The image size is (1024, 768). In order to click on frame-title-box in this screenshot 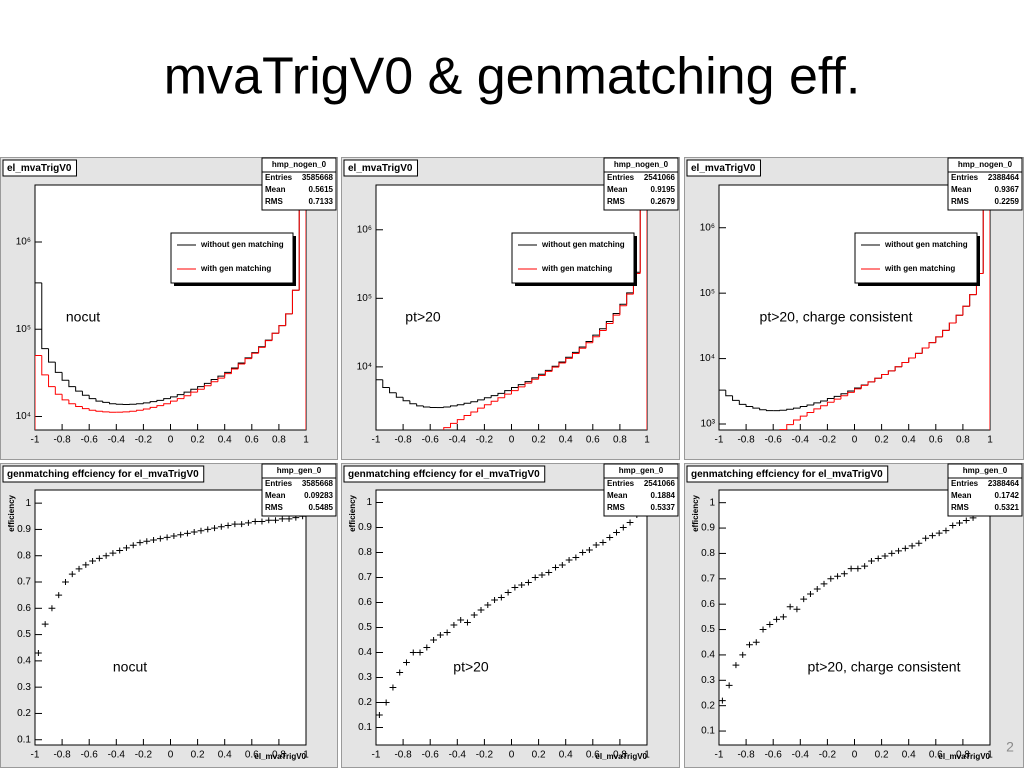, I will do `click(444, 474)`.